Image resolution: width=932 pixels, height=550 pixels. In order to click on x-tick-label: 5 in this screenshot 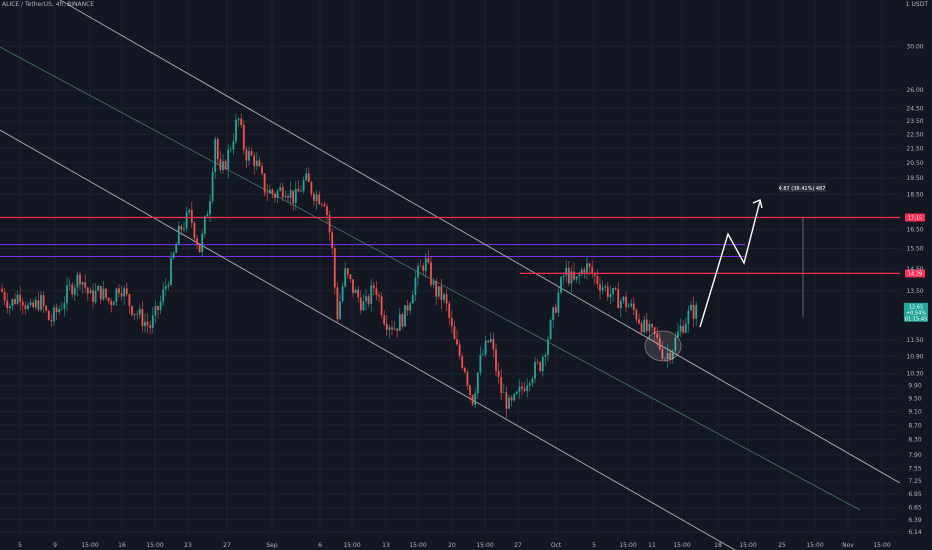, I will do `click(594, 545)`.